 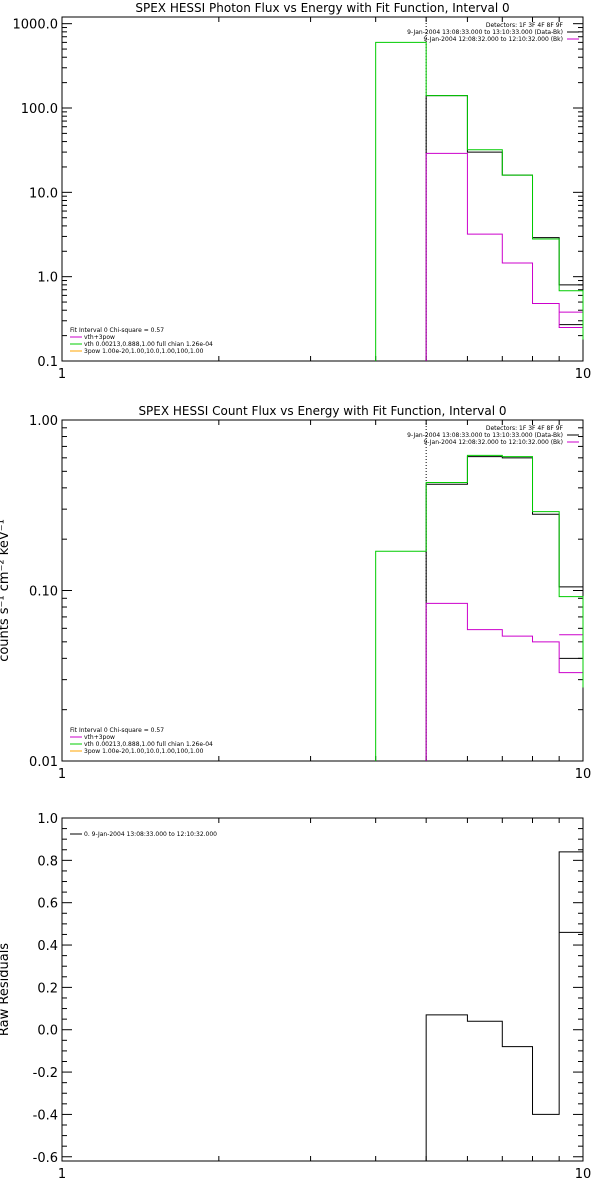 What do you see at coordinates (43, 421) in the screenshot?
I see `y-tick-label: 1.00` at bounding box center [43, 421].